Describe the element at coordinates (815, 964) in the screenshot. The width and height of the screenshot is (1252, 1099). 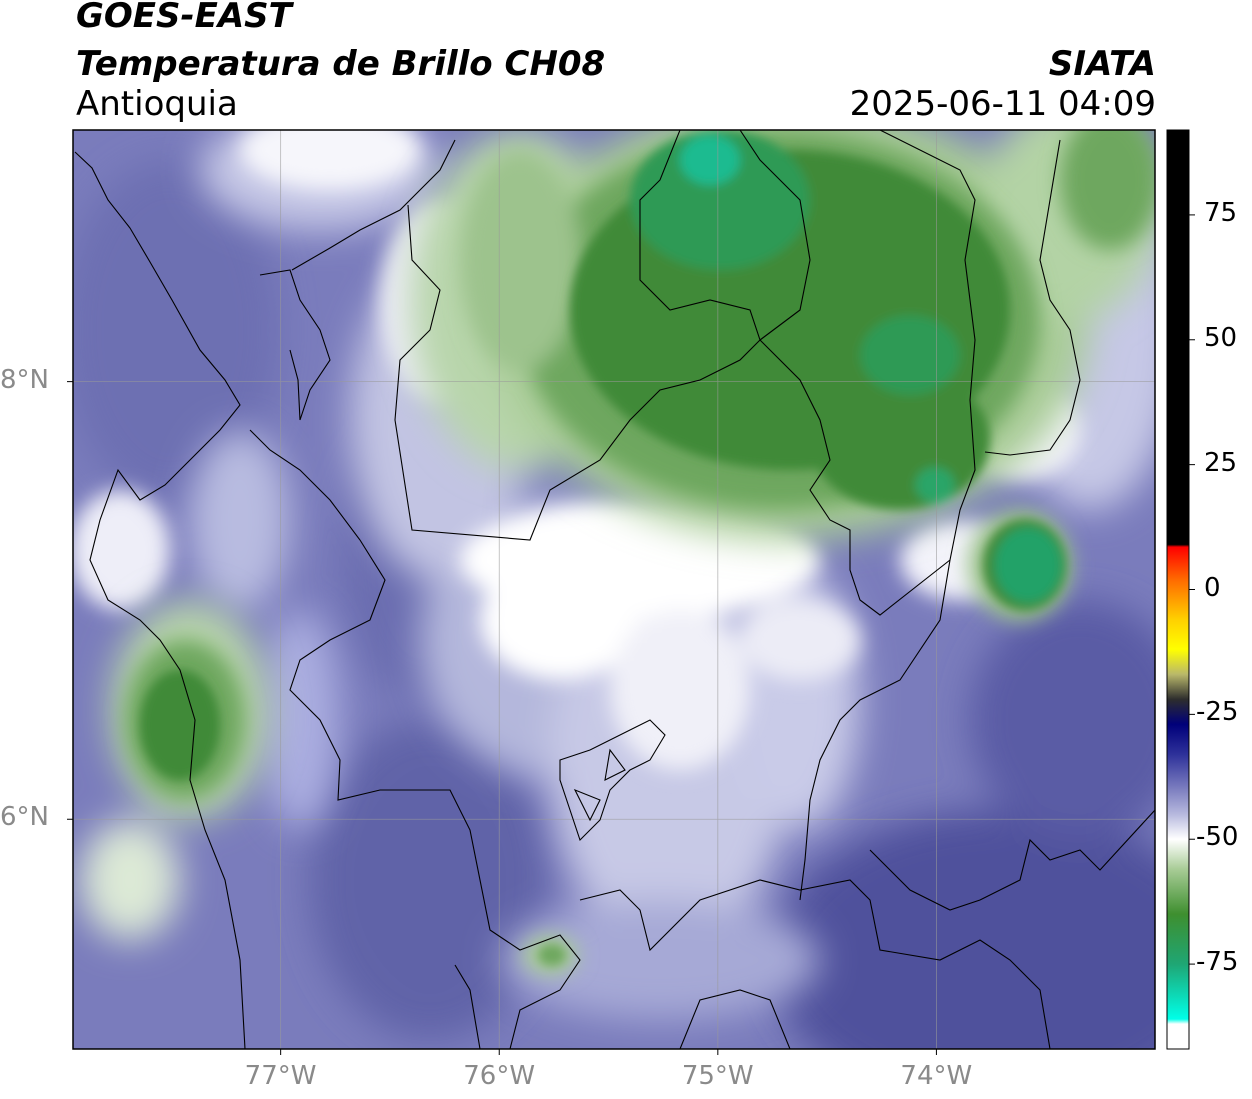
I see `southern-borders` at that location.